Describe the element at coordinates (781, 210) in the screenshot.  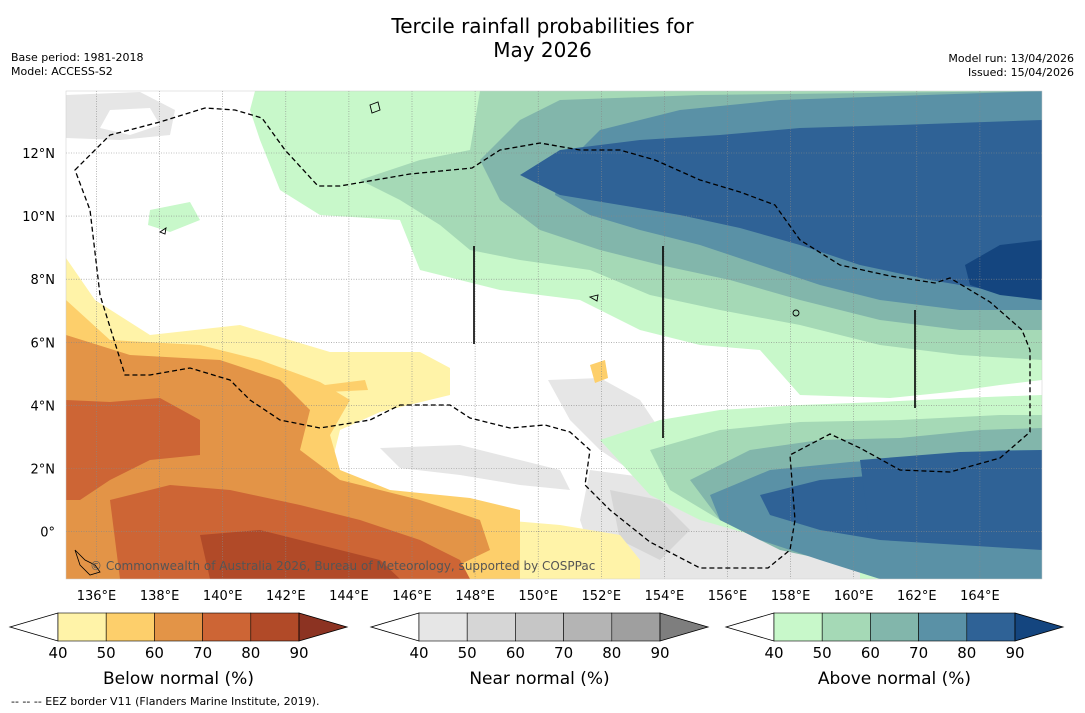
I see `above-normal-80-north` at that location.